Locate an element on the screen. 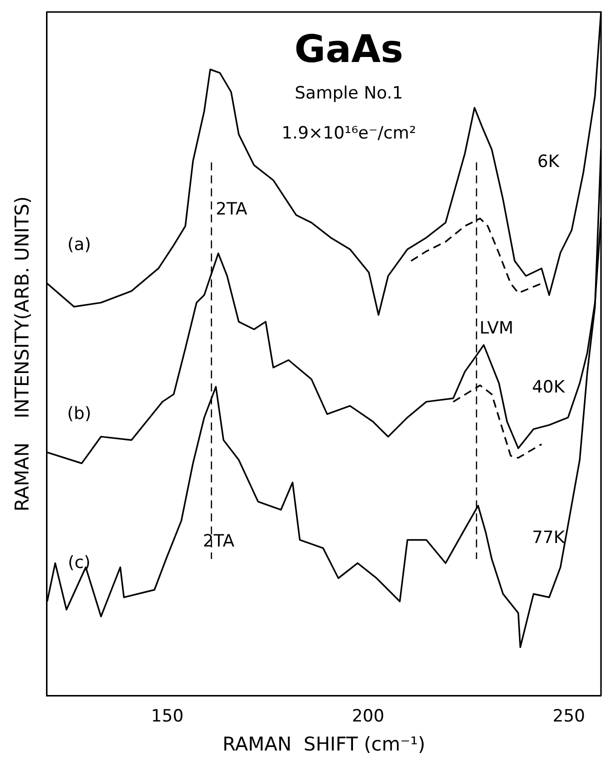 Image resolution: width=611 pixels, height=769 pixels. text: Sample No.1 is located at coordinates (348, 93).